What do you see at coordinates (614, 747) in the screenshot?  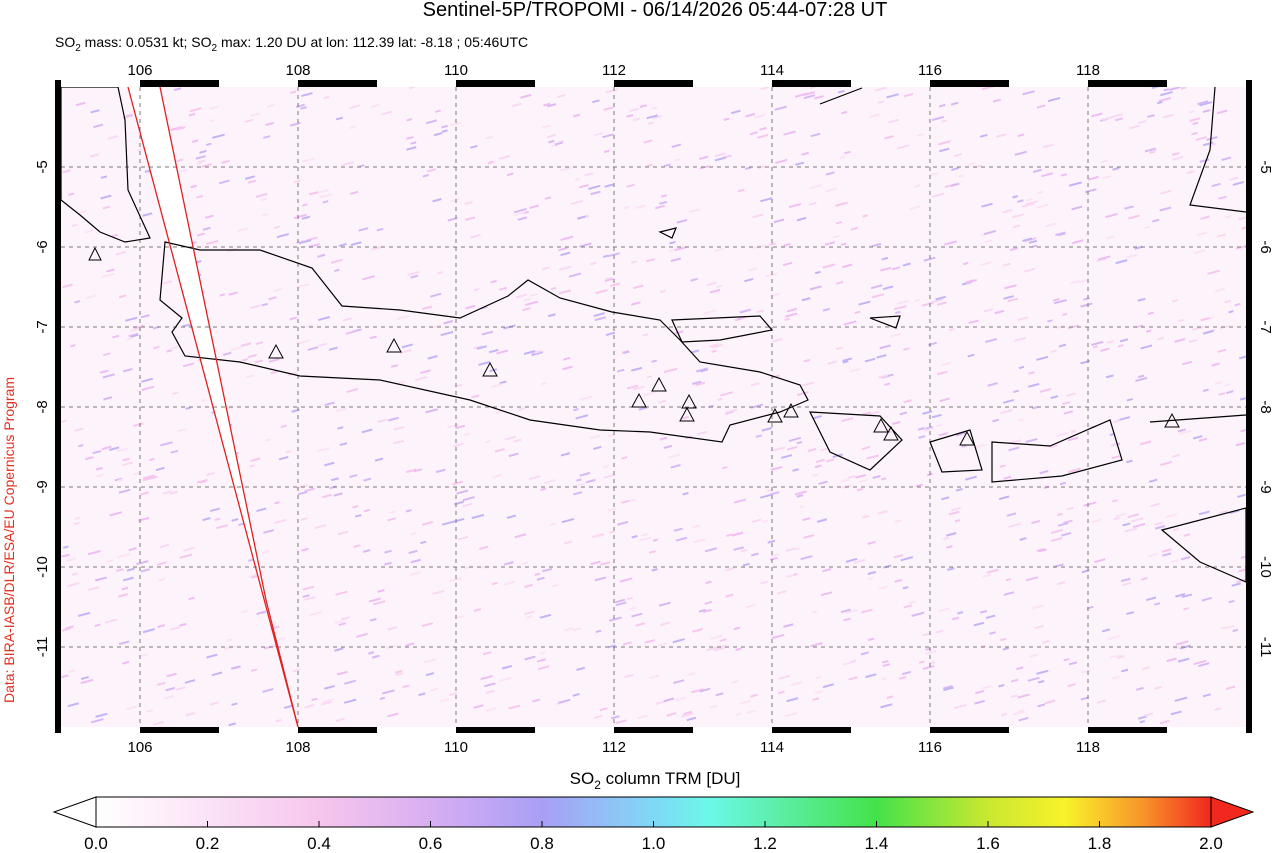 I see `x-tick-label: 112` at bounding box center [614, 747].